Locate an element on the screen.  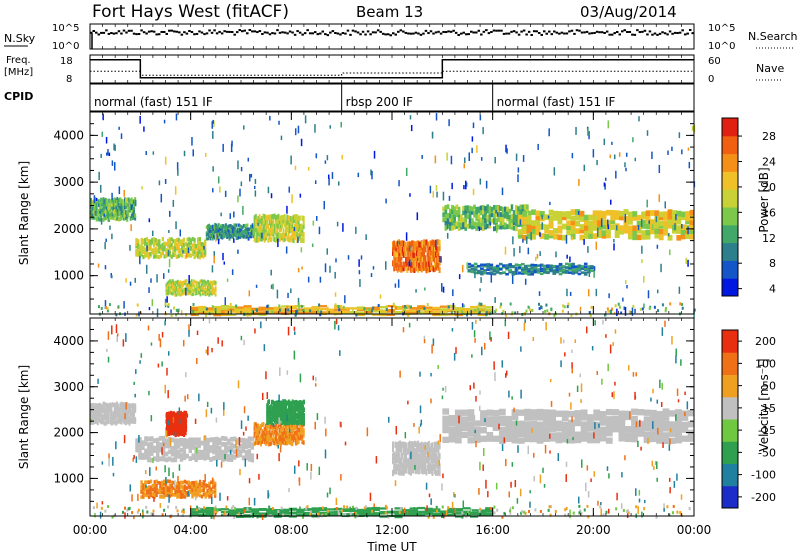
freq-right-tick-top: 60 is located at coordinates (714, 61).